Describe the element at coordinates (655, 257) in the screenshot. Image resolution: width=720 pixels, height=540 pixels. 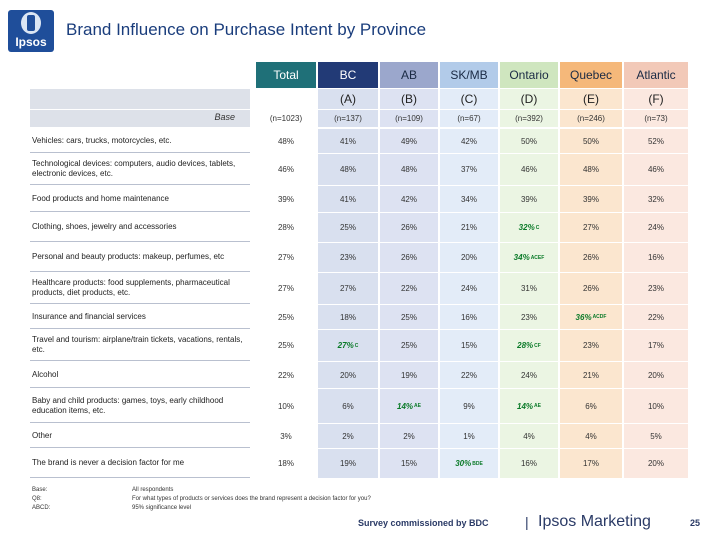
I see `cell-value: 16%` at that location.